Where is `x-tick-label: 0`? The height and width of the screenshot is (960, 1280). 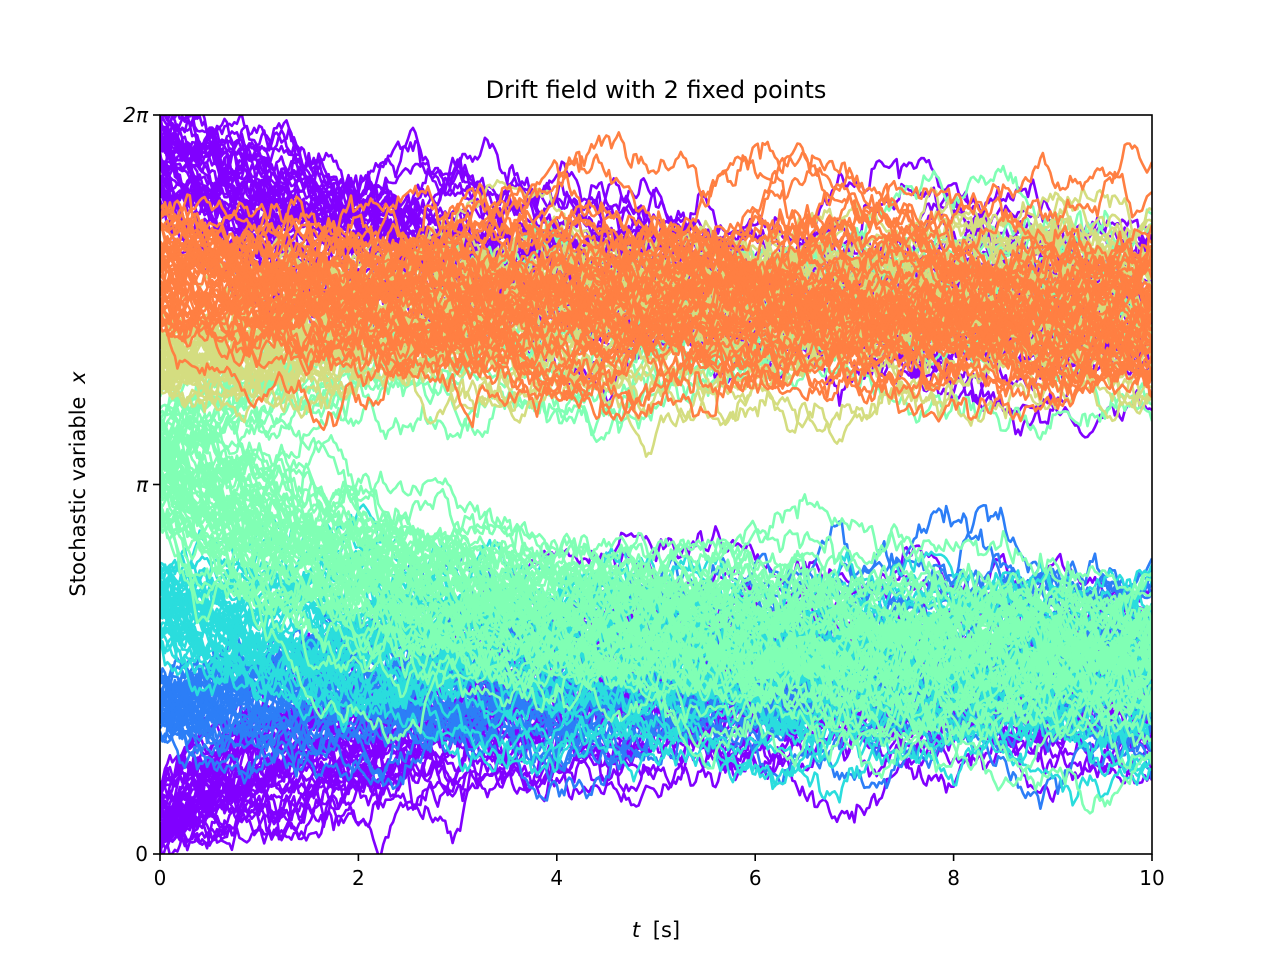
x-tick-label: 0 is located at coordinates (160, 878).